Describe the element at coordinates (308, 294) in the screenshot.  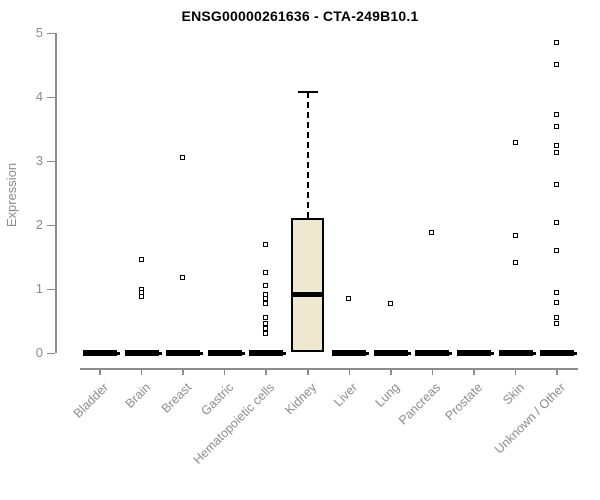
I see `median-line` at that location.